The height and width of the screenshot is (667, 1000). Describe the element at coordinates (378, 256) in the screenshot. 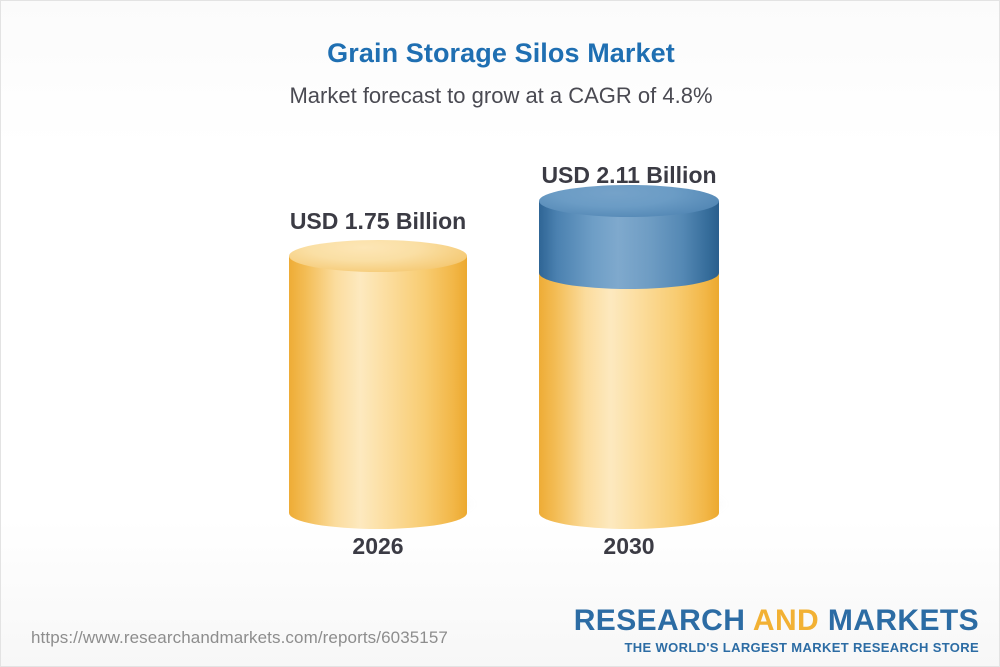

I see `cylinder-top-cap-2026` at that location.